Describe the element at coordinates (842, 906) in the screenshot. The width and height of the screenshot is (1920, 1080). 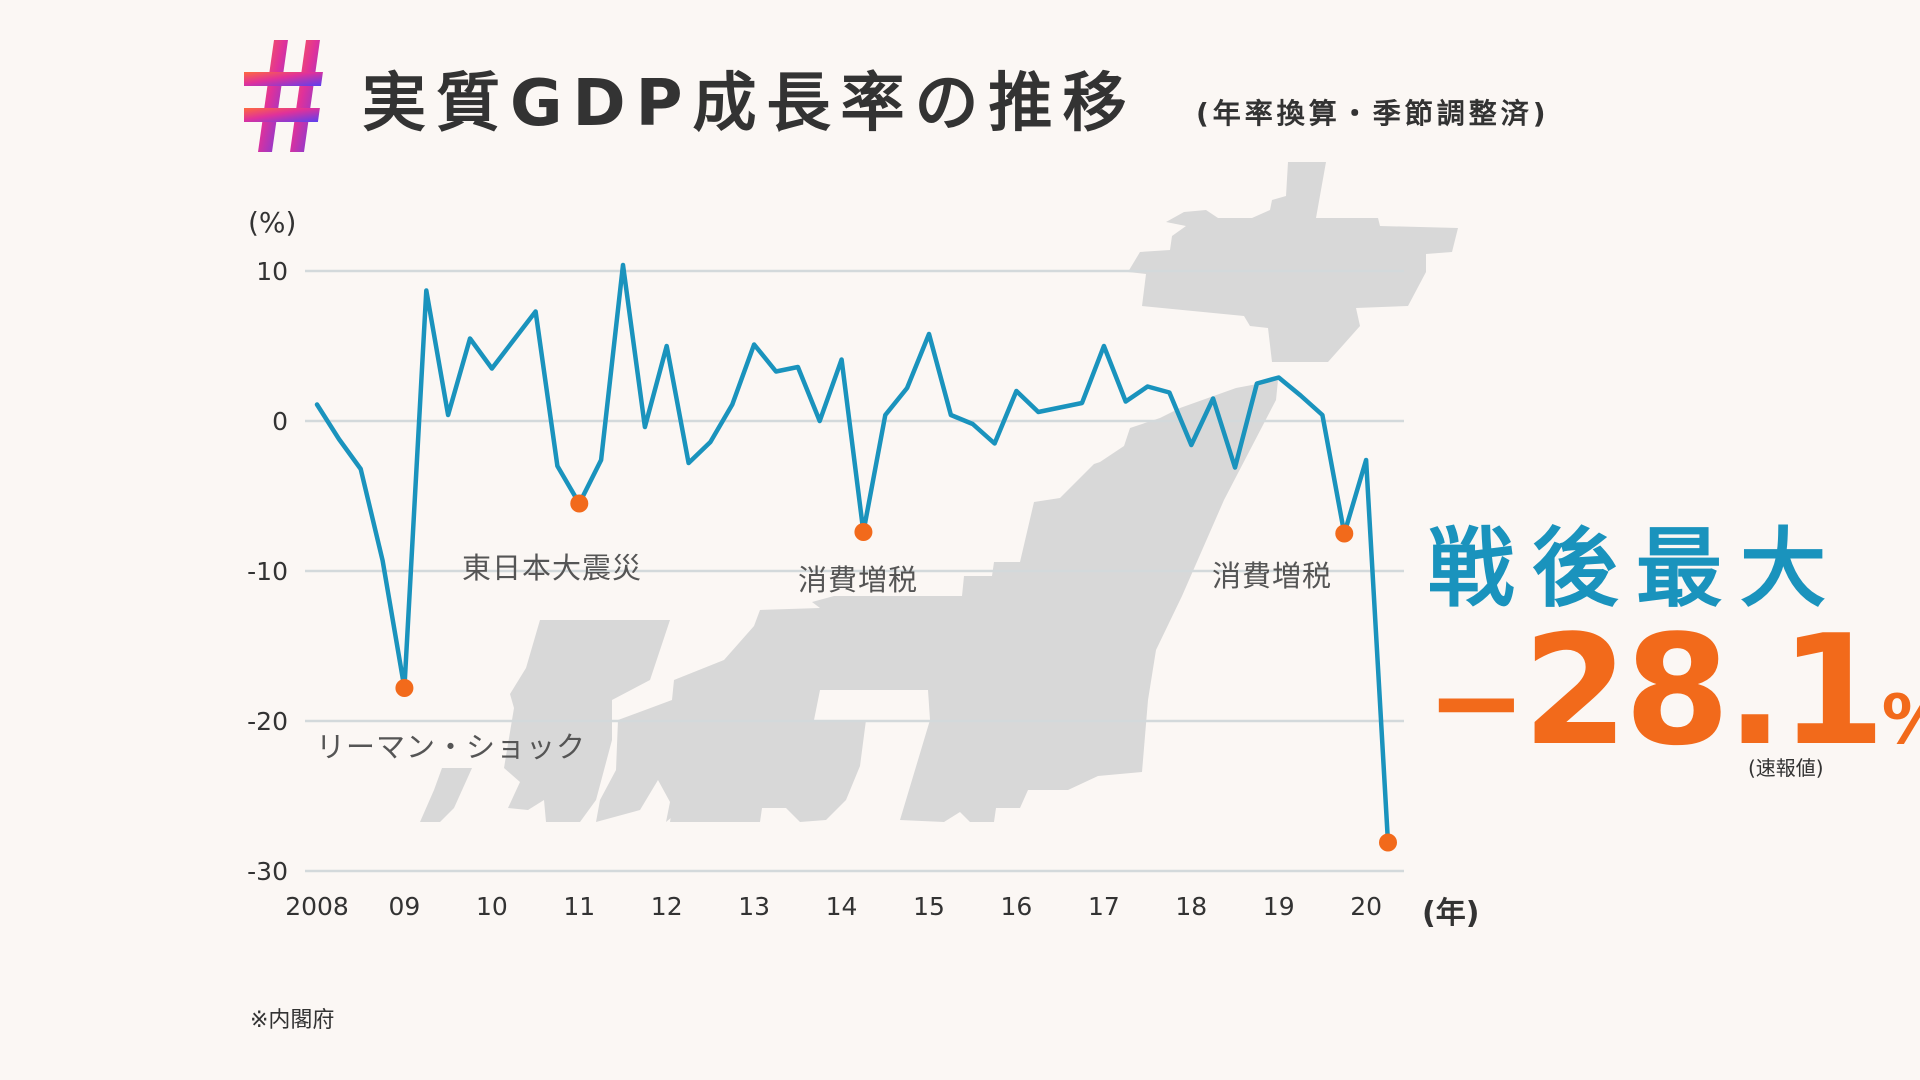
I see `x-tick-label: 14` at that location.